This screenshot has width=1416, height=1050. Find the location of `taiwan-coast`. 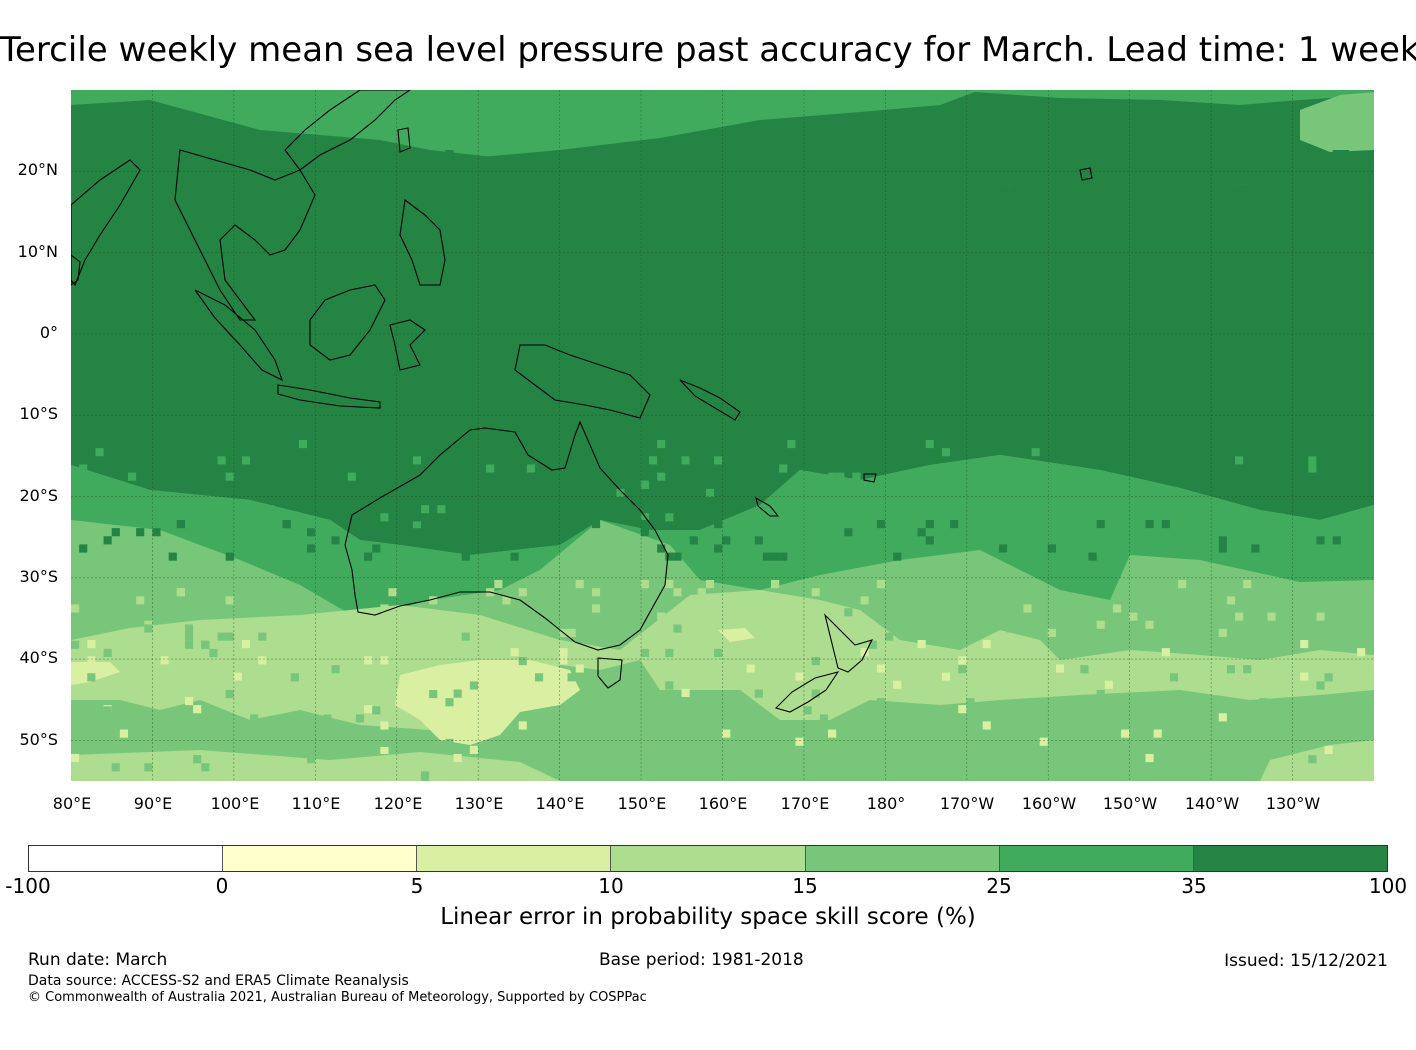

taiwan-coast is located at coordinates (404, 140).